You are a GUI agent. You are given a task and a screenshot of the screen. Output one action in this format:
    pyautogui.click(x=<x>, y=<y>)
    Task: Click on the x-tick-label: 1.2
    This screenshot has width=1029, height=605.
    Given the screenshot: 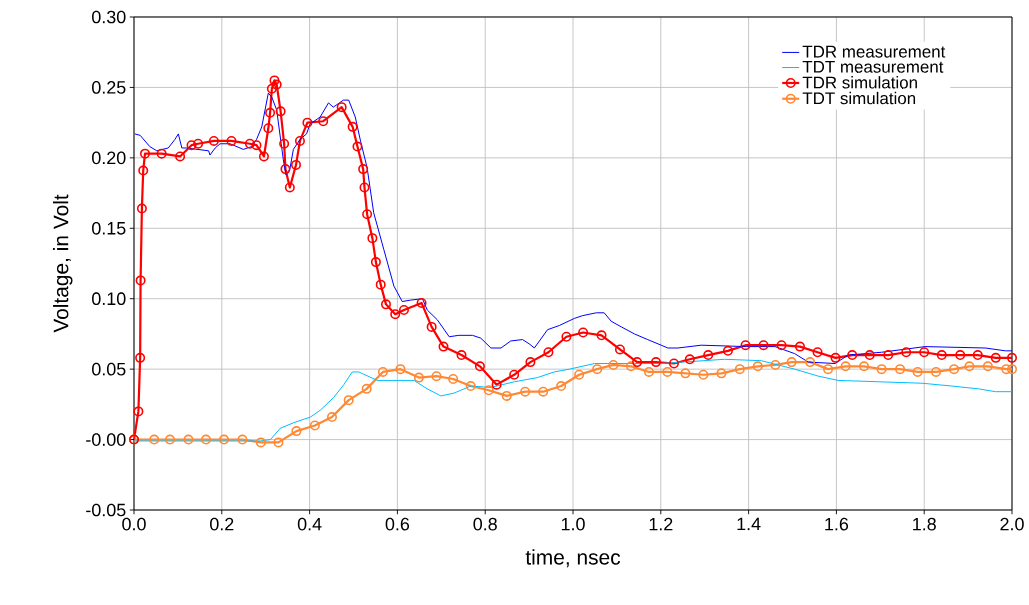 What is the action you would take?
    pyautogui.click(x=661, y=524)
    